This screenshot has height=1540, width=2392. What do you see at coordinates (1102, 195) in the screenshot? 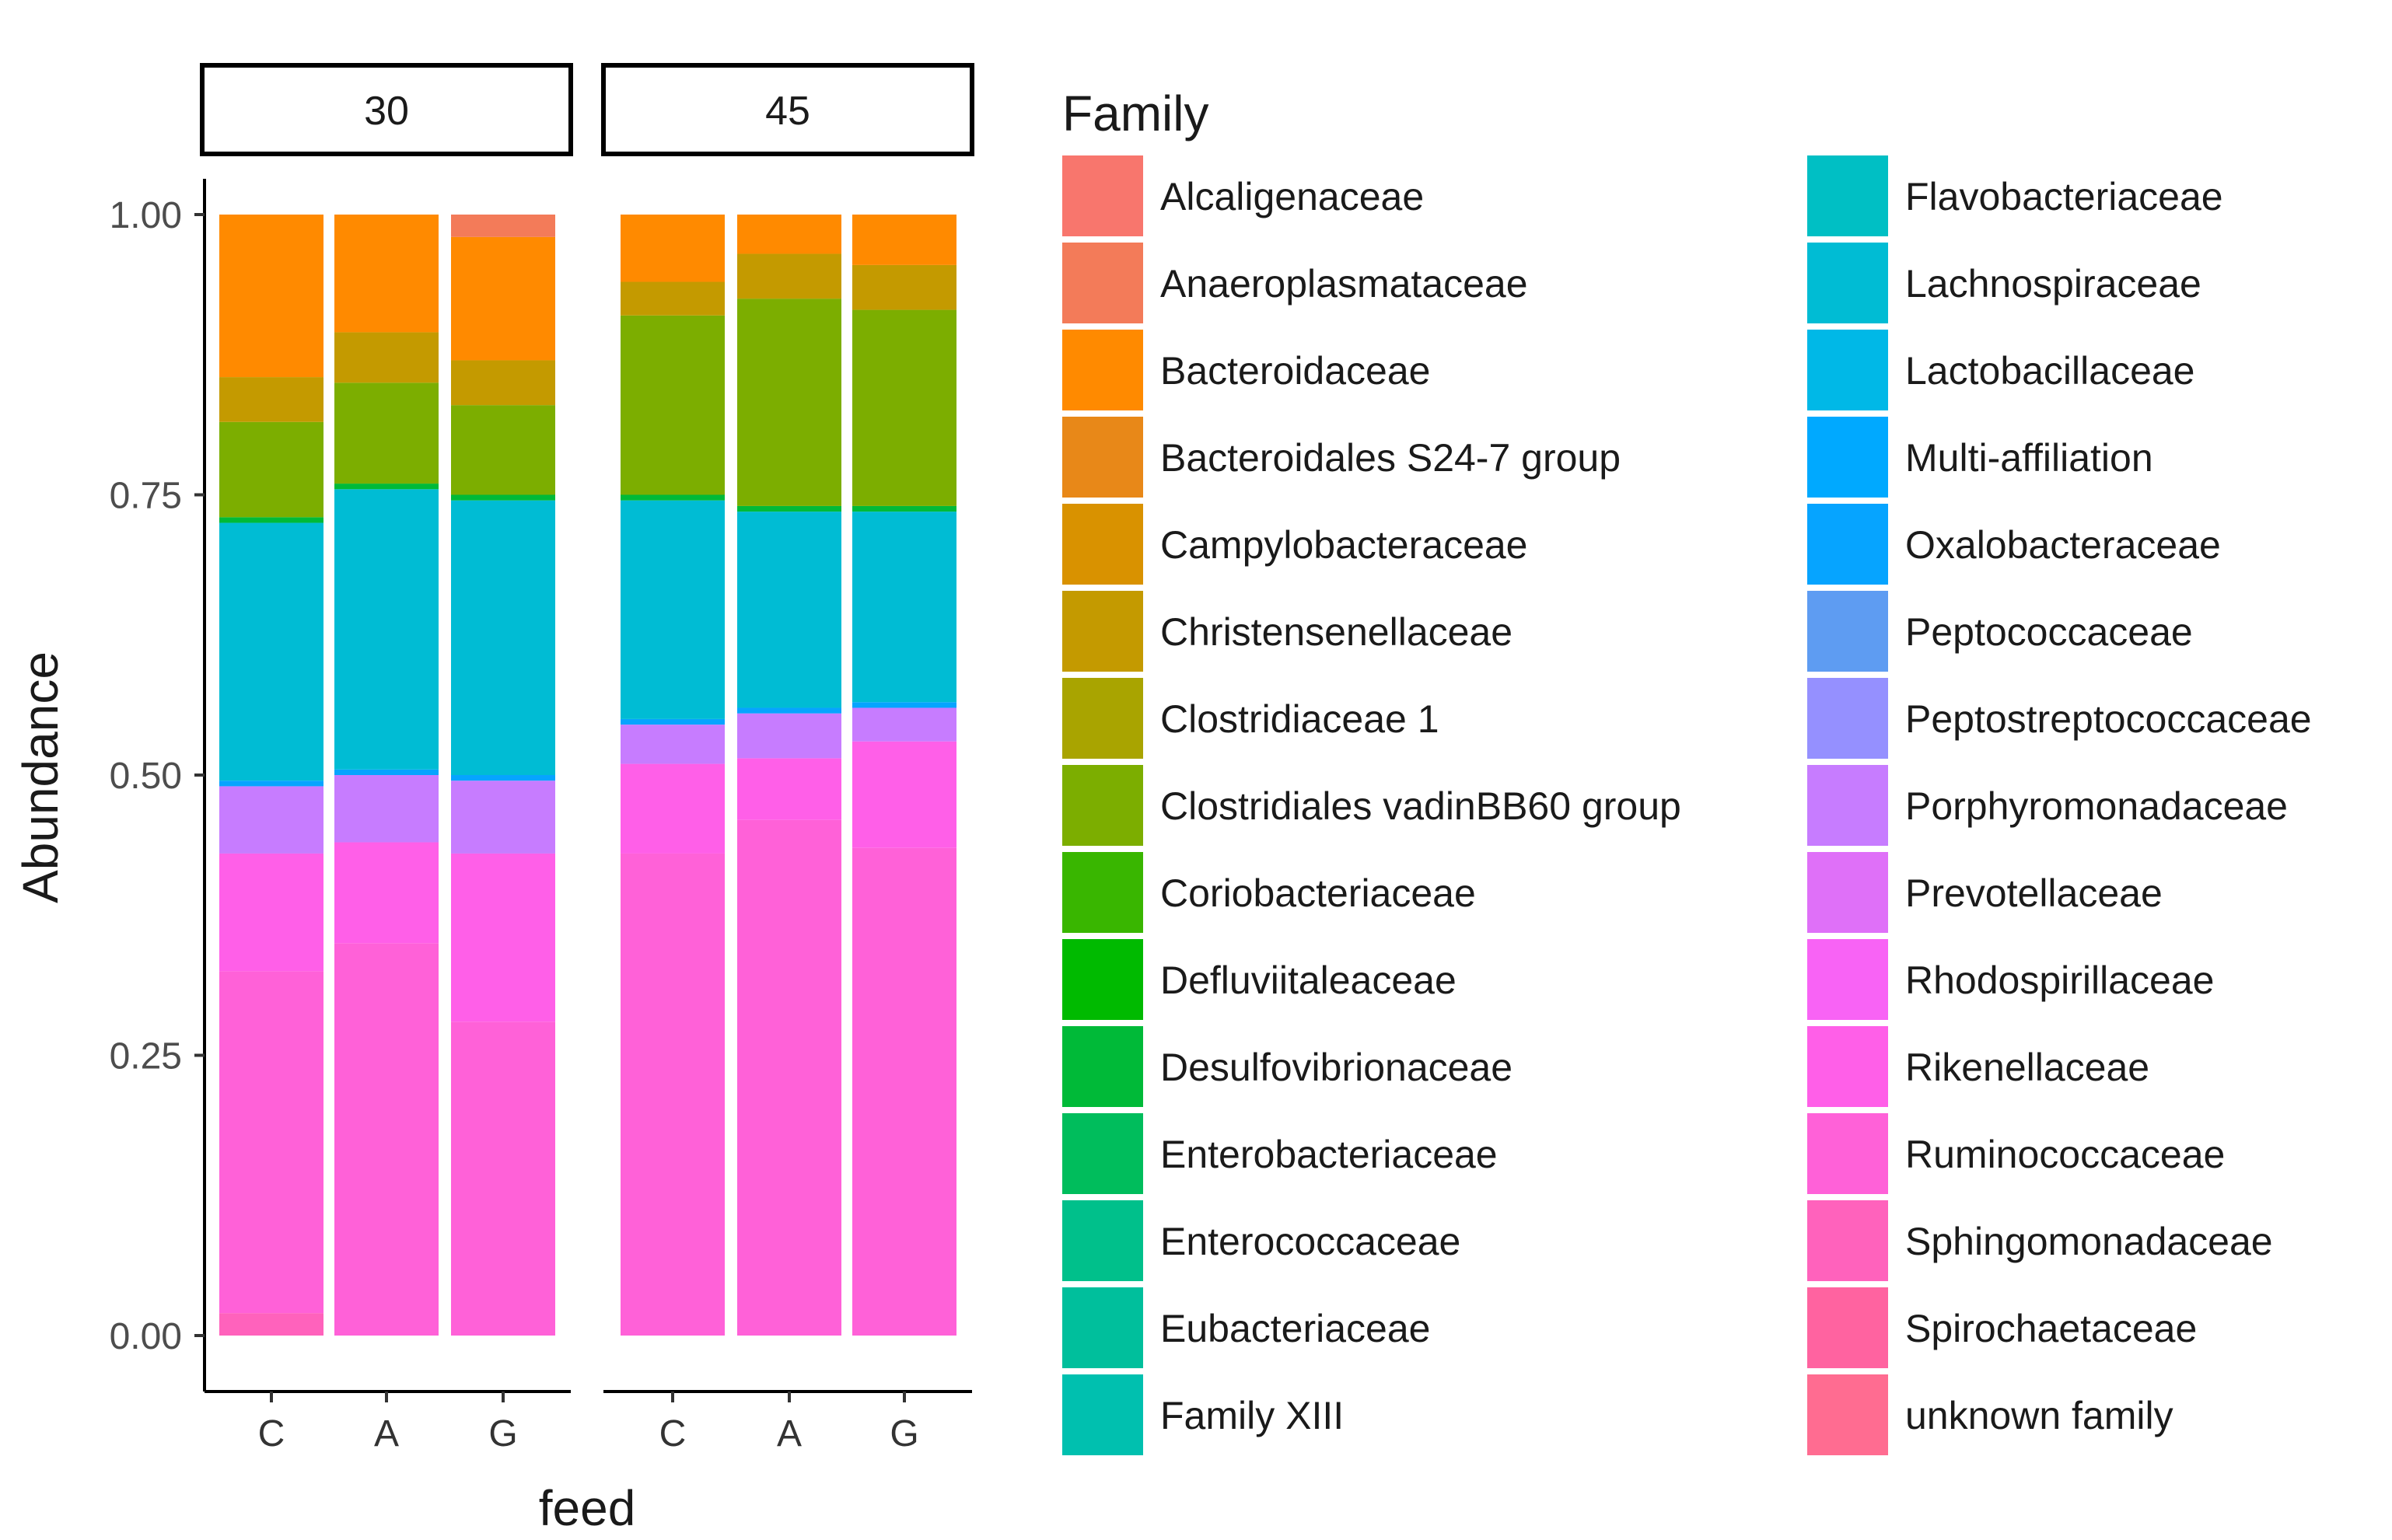
I see `legend-key-alcaligenaceae` at bounding box center [1102, 195].